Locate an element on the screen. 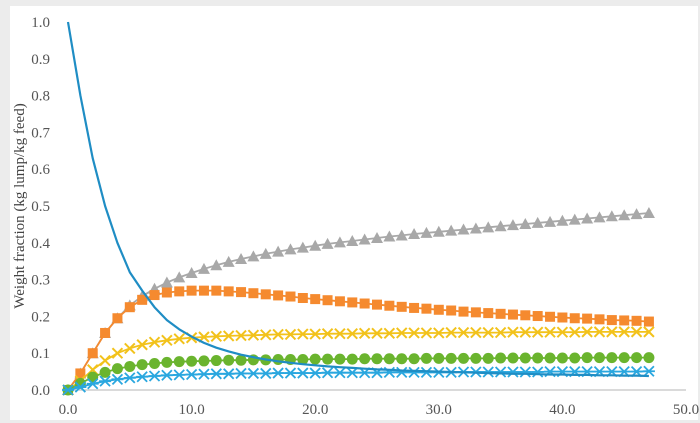  y-tick-label: 0.3 is located at coordinates (40, 281).